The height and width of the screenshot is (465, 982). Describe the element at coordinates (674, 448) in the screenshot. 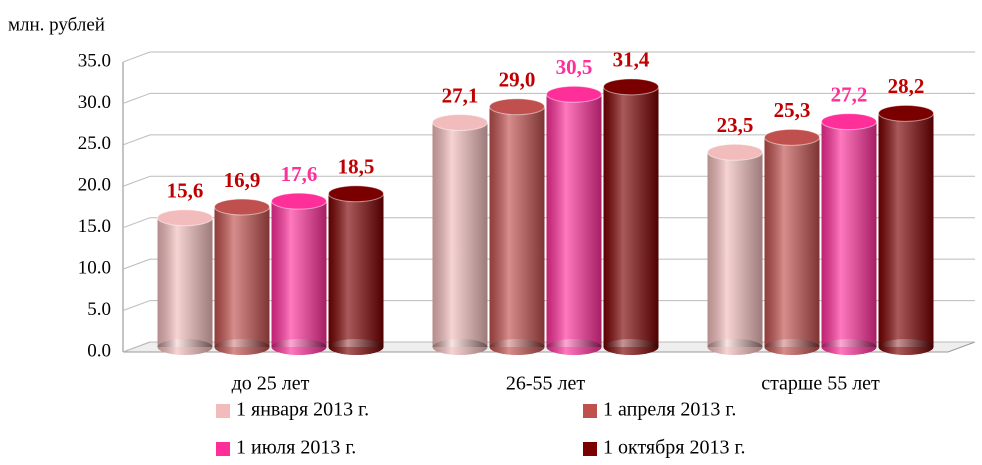

I see `legend-label: 1 октября 2013 г.` at that location.